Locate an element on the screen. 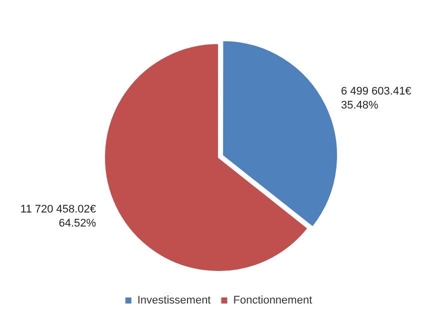  data-label: 6 499 603.41€ 35.48% is located at coordinates (376, 98).